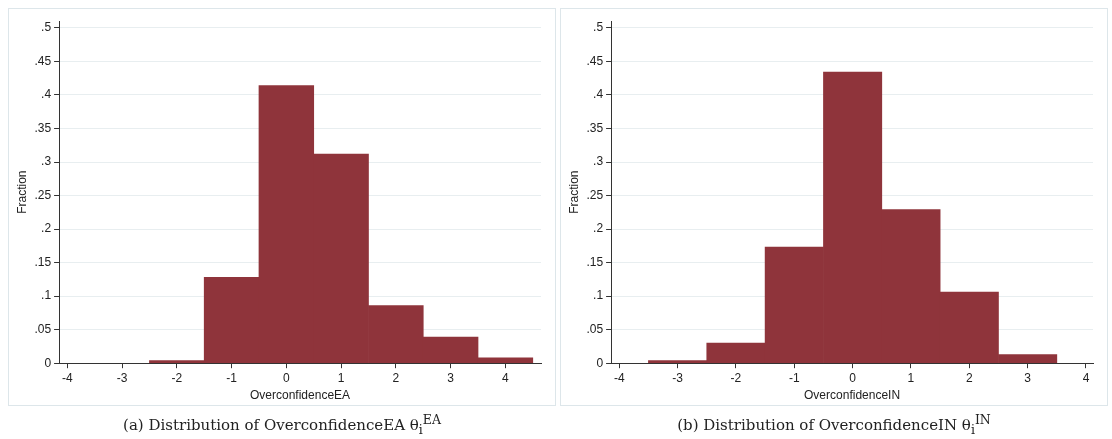  I want to click on x-axis-title: OverconfidenceIN, so click(852, 395).